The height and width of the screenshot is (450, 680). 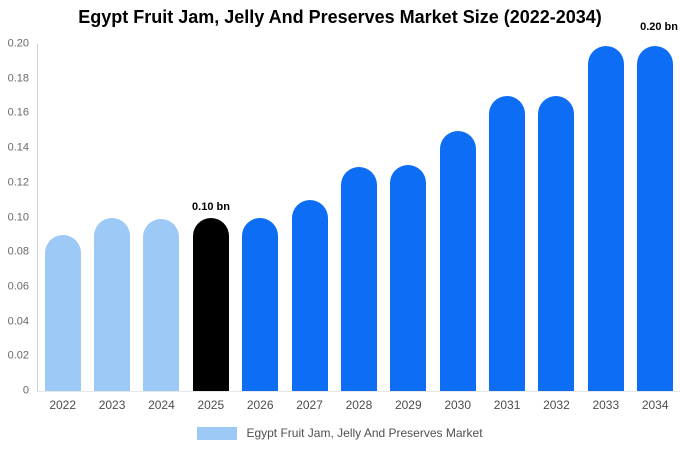 I want to click on bar-2033, so click(x=605, y=218).